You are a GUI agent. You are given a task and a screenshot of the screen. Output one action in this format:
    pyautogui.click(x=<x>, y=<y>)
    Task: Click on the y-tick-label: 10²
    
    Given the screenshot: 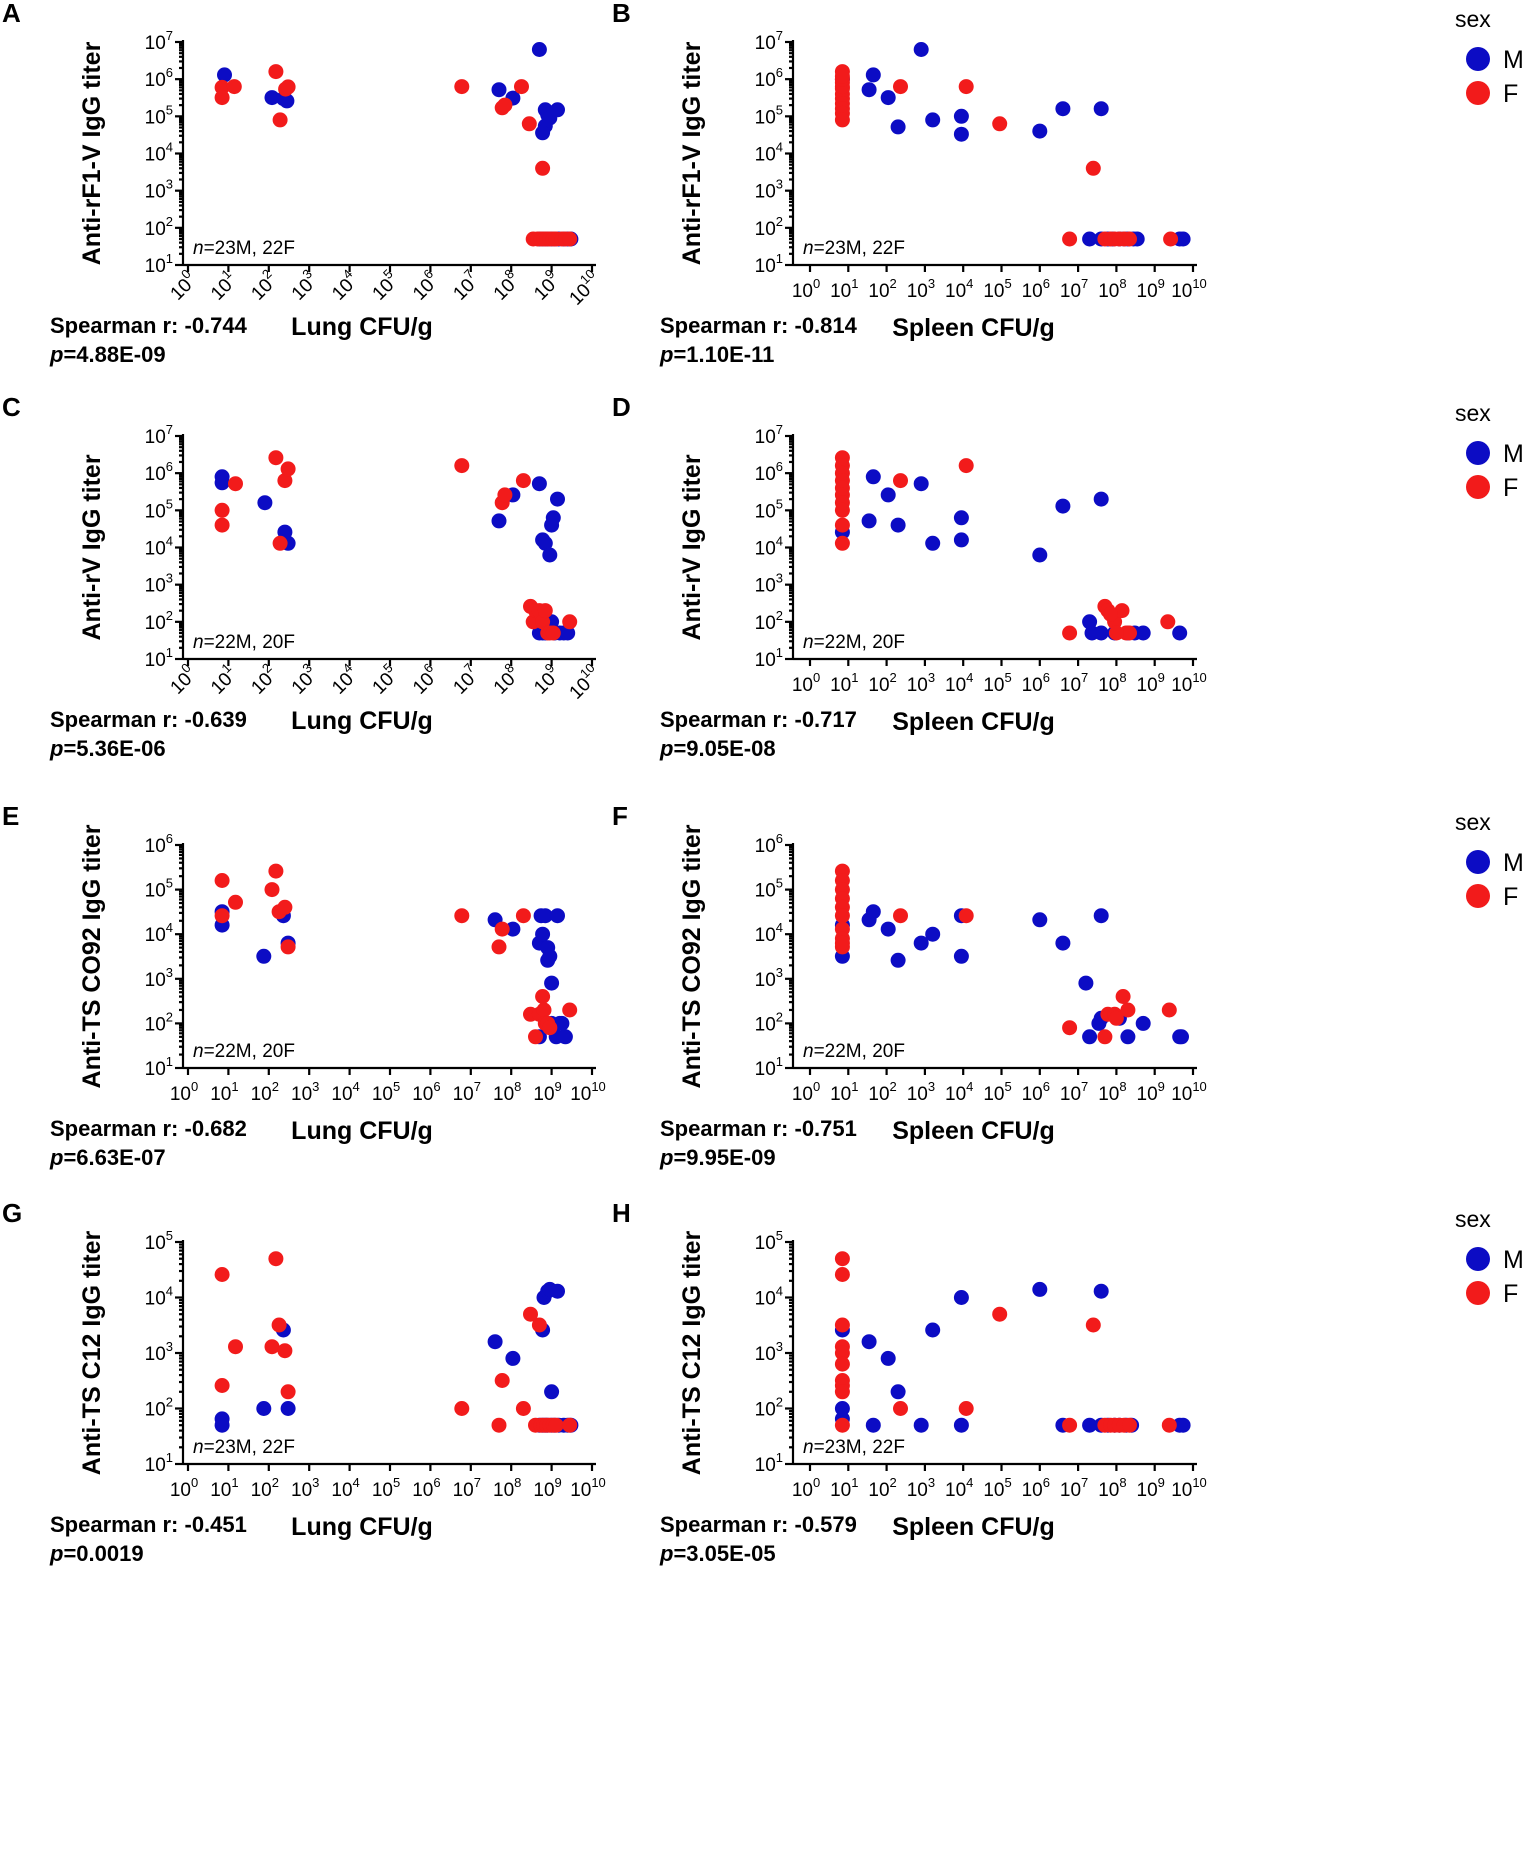 What is the action you would take?
    pyautogui.click(x=159, y=621)
    